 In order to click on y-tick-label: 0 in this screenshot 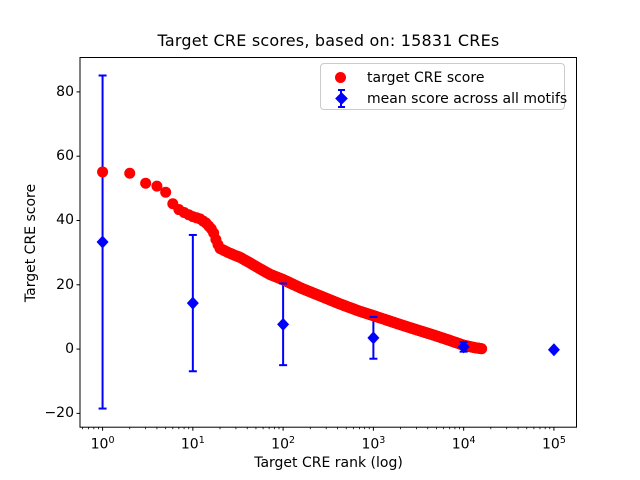, I will do `click(69, 349)`.